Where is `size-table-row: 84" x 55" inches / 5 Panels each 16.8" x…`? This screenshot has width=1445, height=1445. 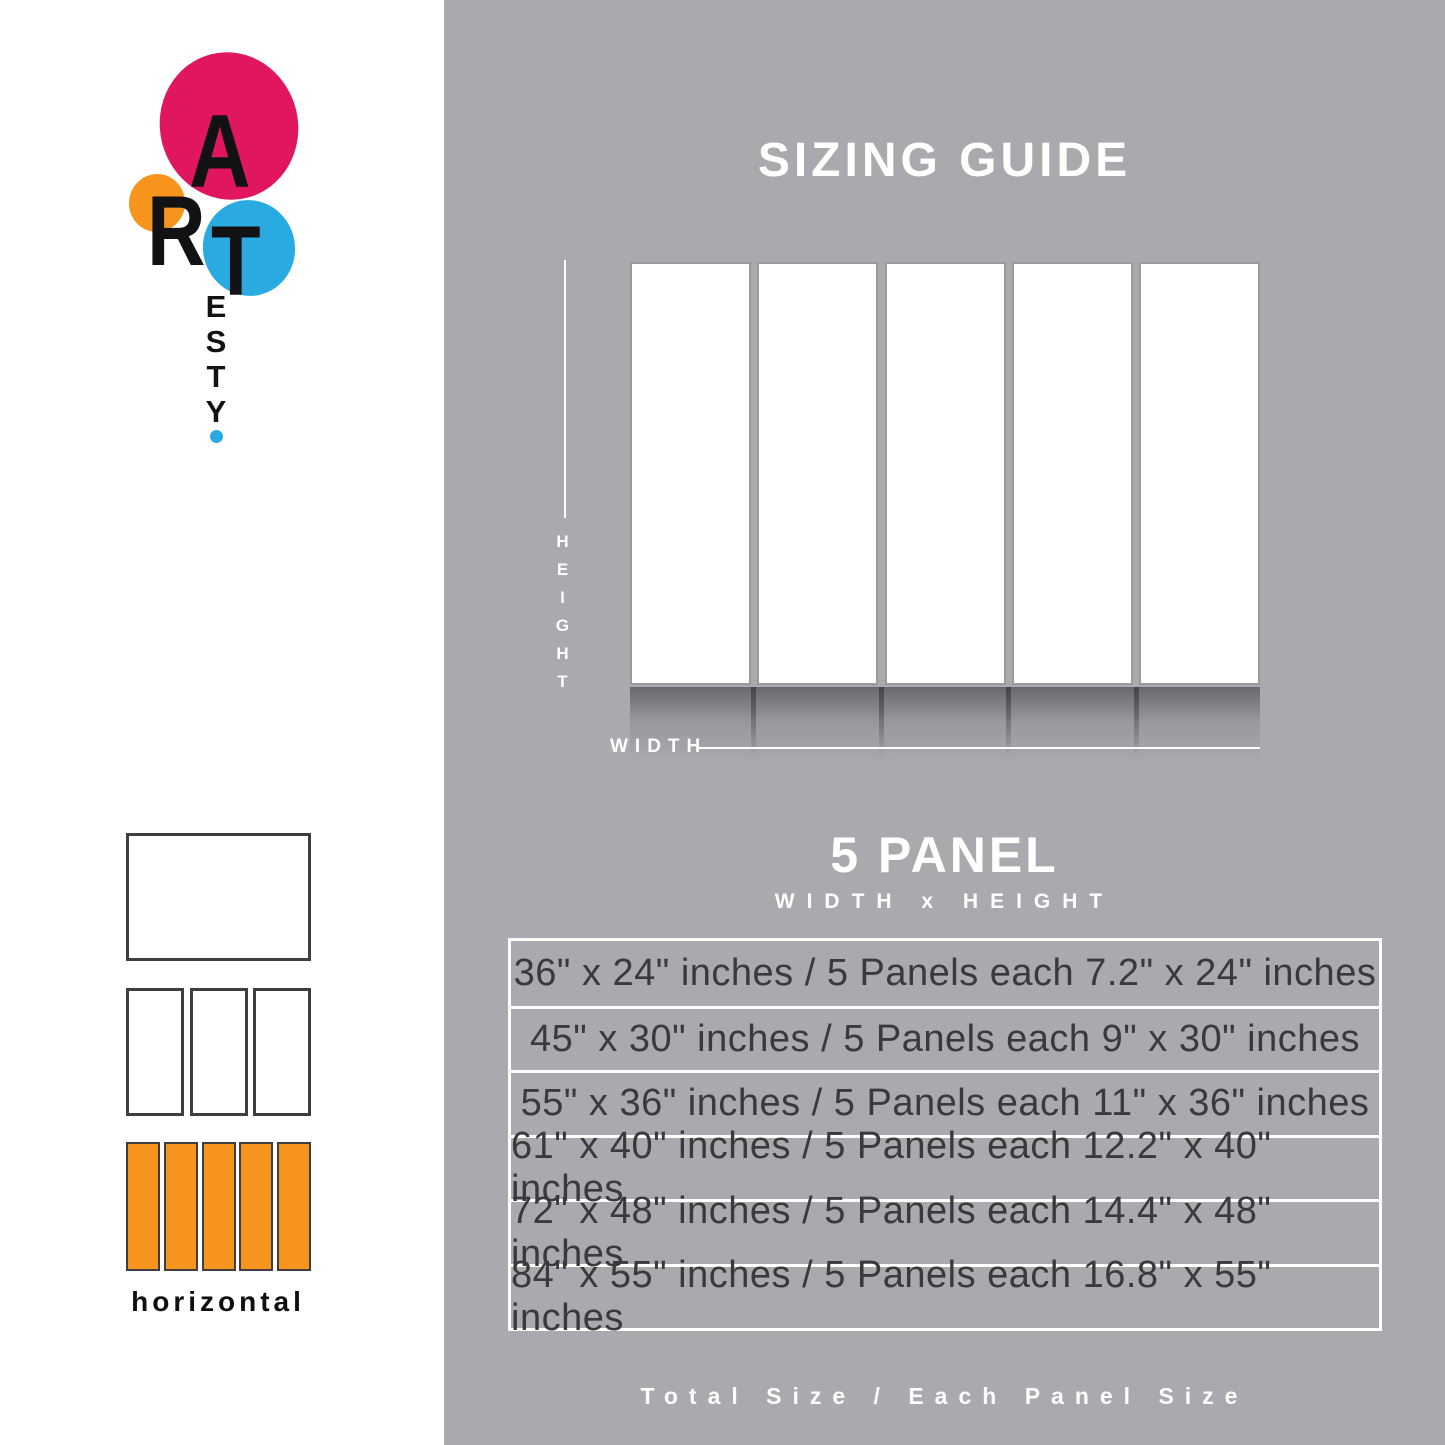 size-table-row: 84" x 55" inches / 5 Panels each 16.8" x… is located at coordinates (945, 1296).